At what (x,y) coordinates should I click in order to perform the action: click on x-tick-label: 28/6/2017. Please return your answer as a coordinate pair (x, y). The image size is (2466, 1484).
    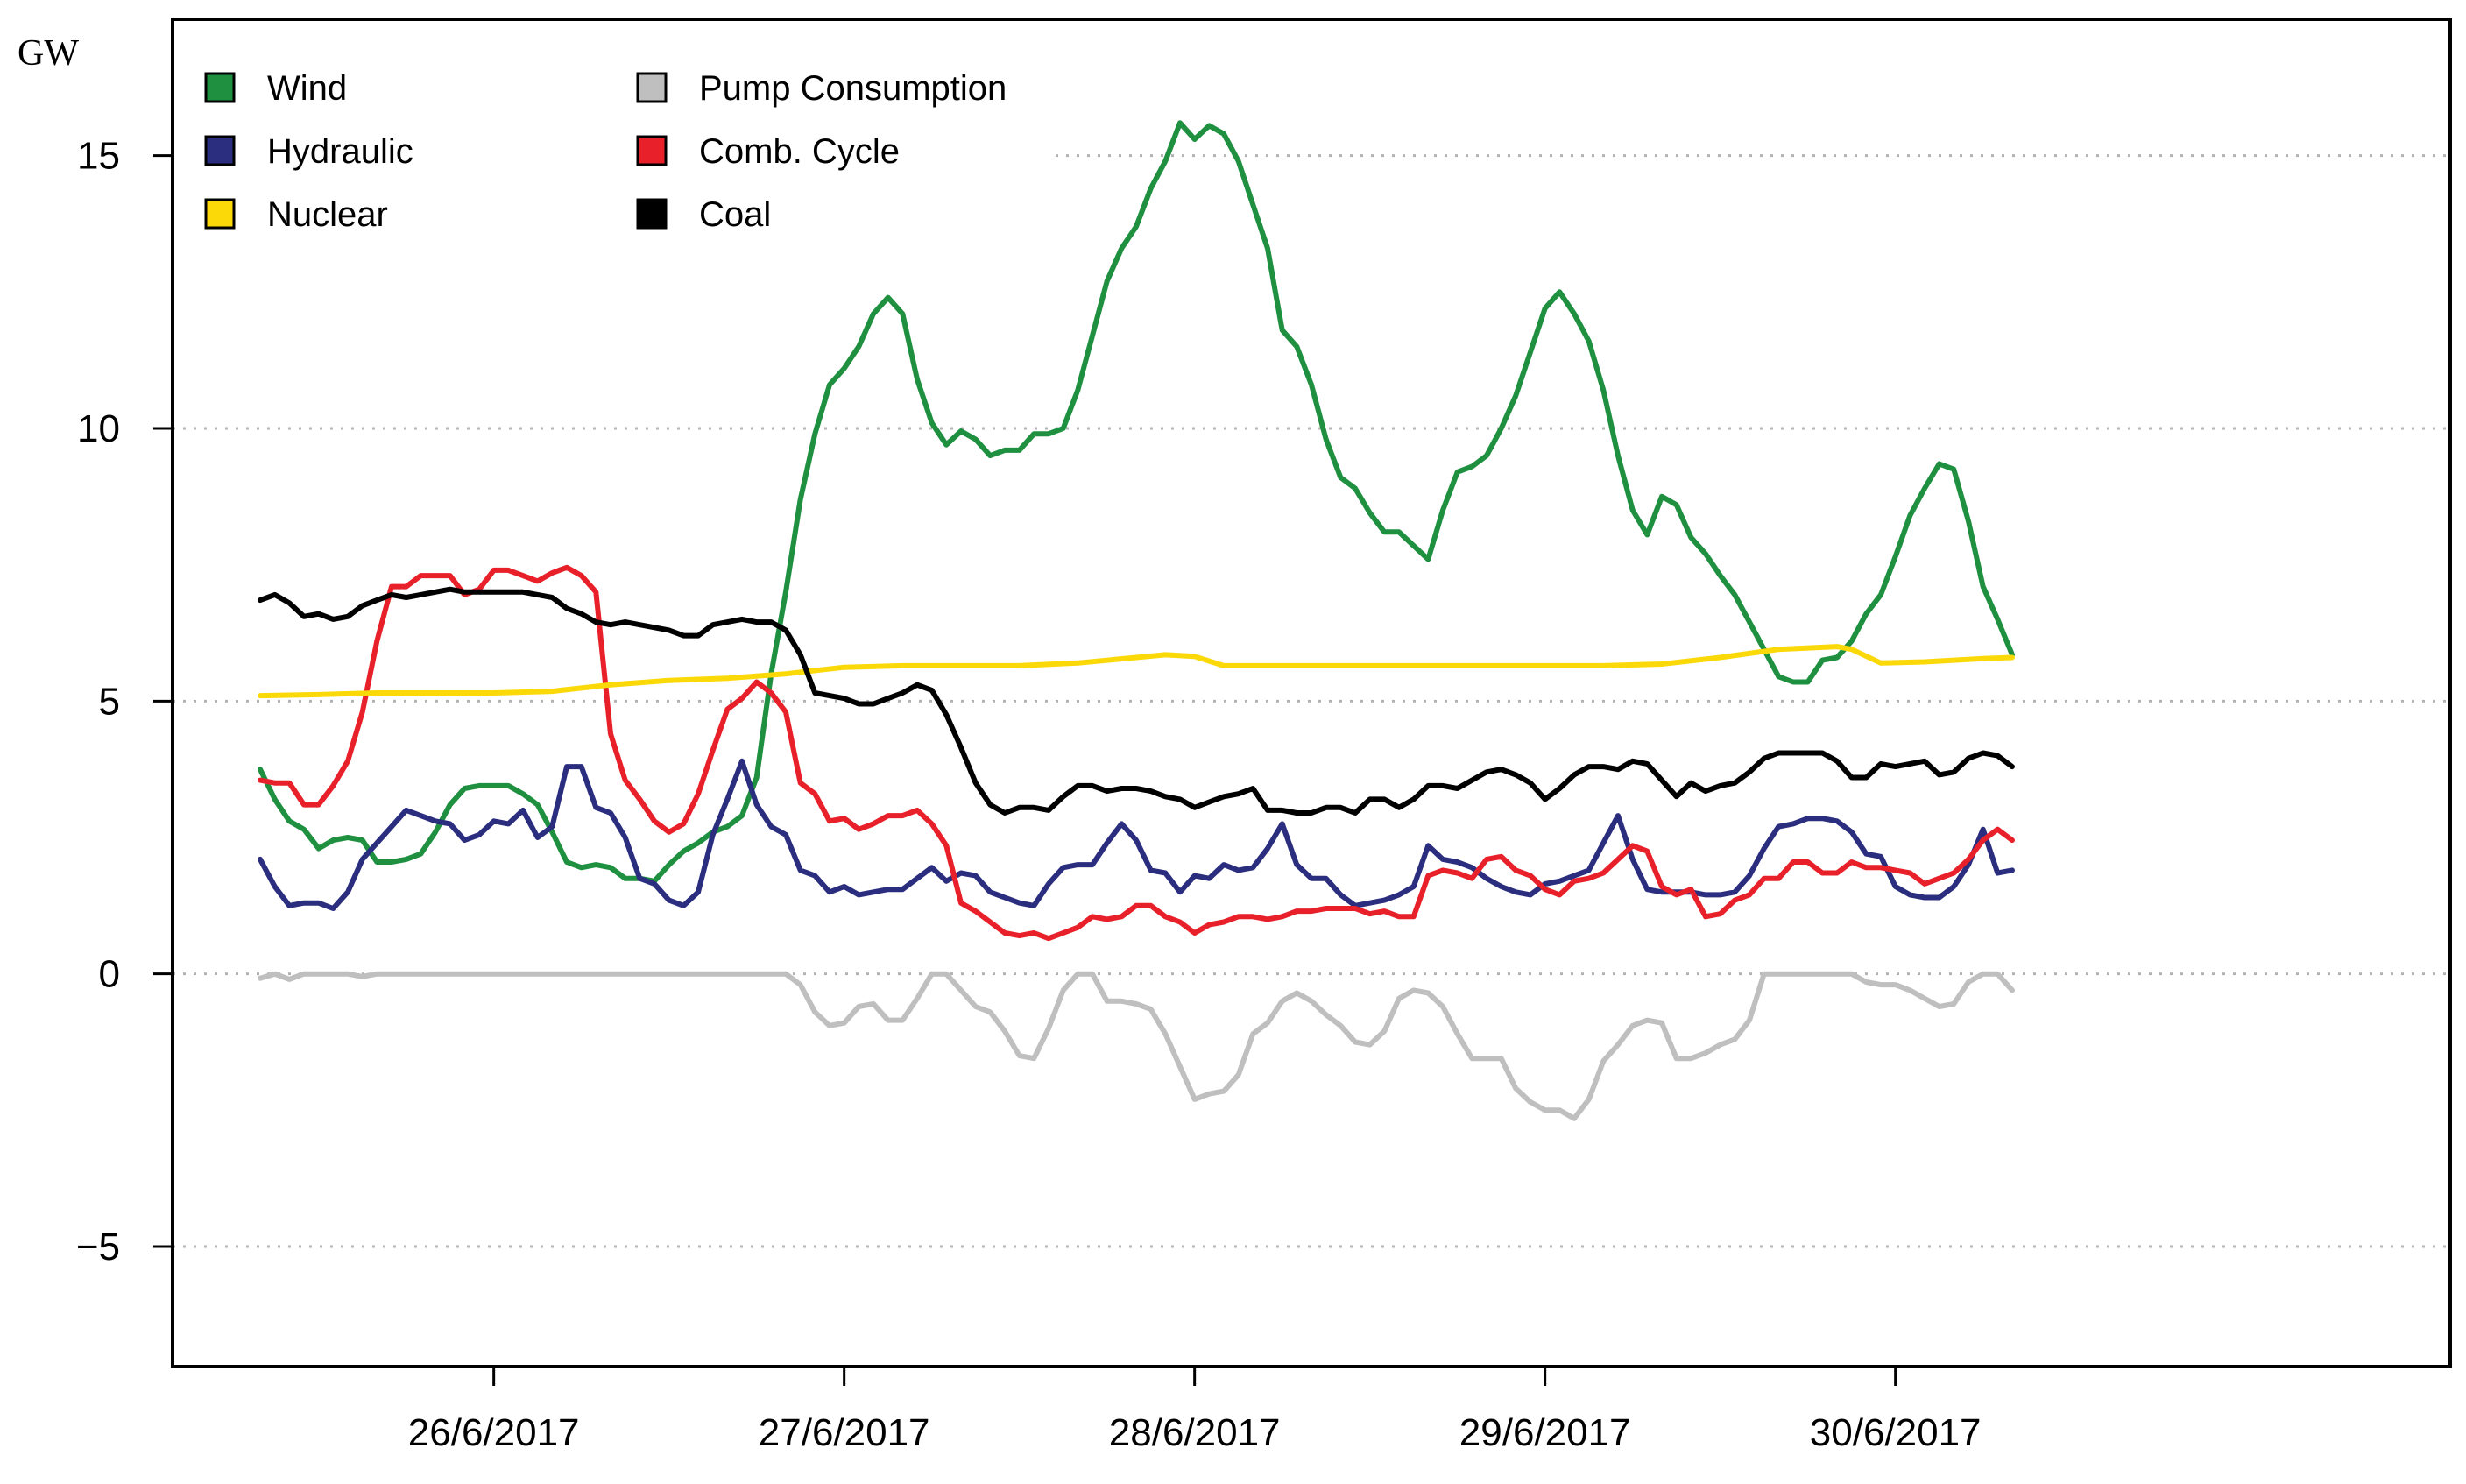
    Looking at the image, I should click on (1195, 1433).